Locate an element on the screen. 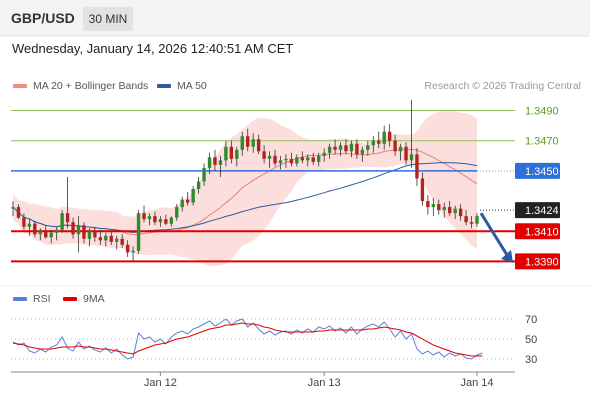 The width and height of the screenshot is (590, 400). level-label: 1.3450 is located at coordinates (542, 172).